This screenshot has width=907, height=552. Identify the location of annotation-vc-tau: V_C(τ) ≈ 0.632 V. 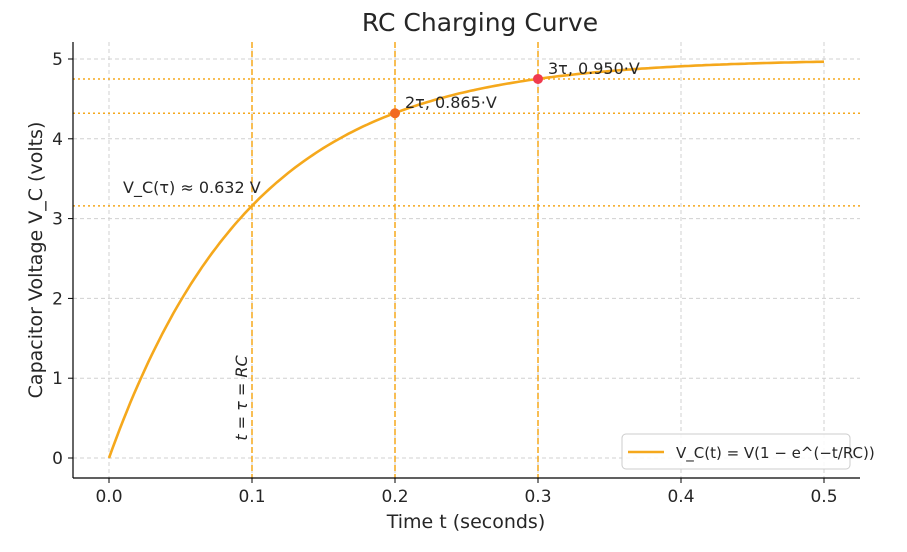
(192, 188).